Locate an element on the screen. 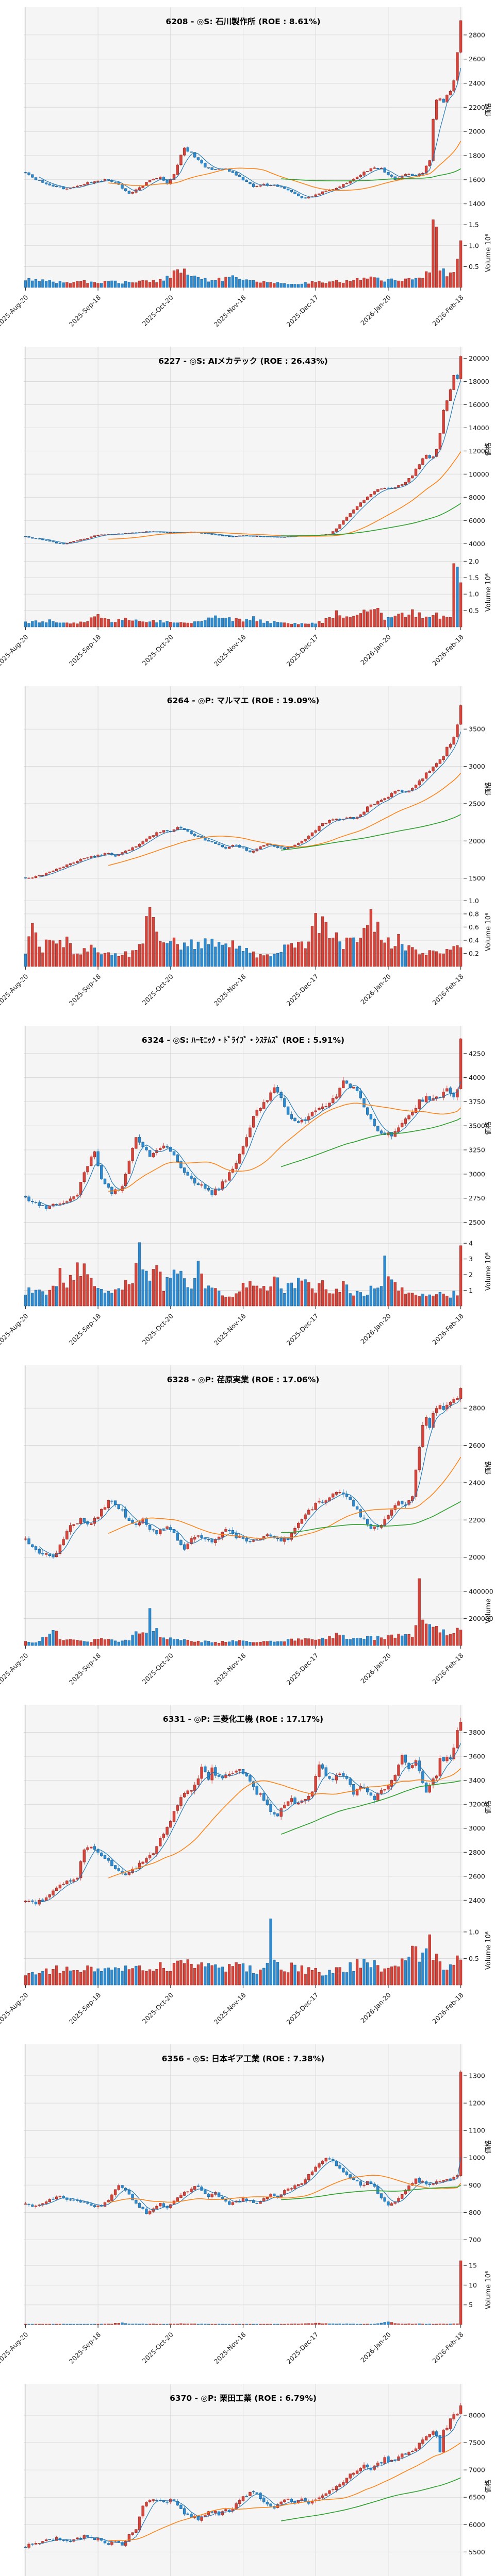 The image size is (495, 2576). volume-bars is located at coordinates (243, 1274).